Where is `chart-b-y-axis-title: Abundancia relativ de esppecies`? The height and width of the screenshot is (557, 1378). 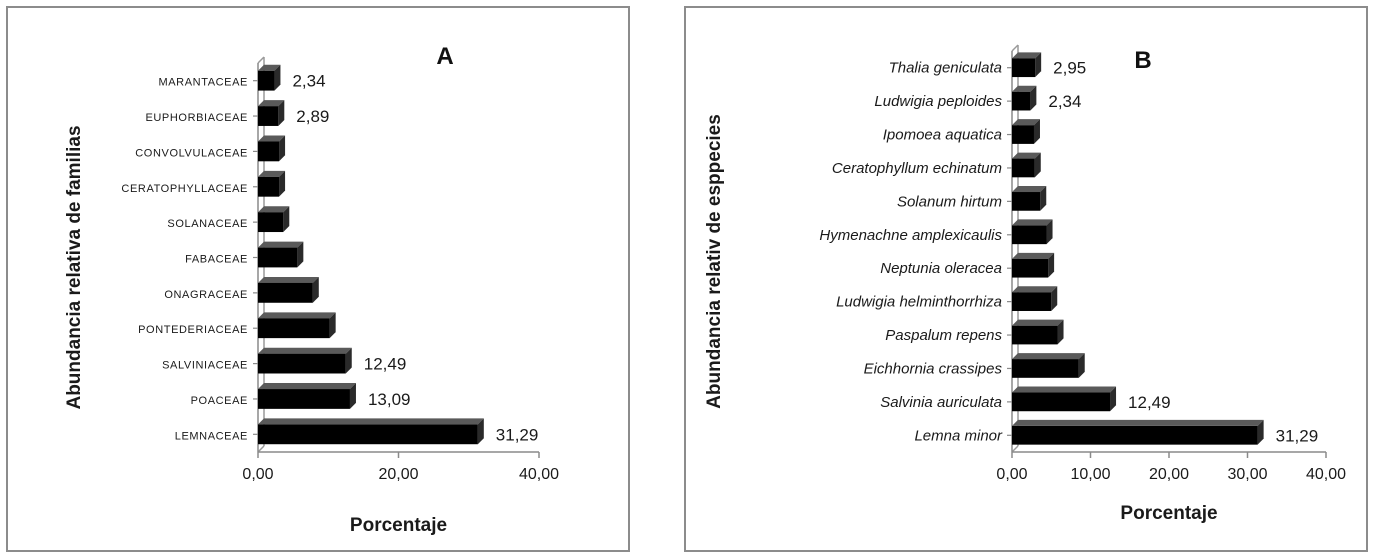 chart-b-y-axis-title: Abundancia relativ de esppecies is located at coordinates (714, 261).